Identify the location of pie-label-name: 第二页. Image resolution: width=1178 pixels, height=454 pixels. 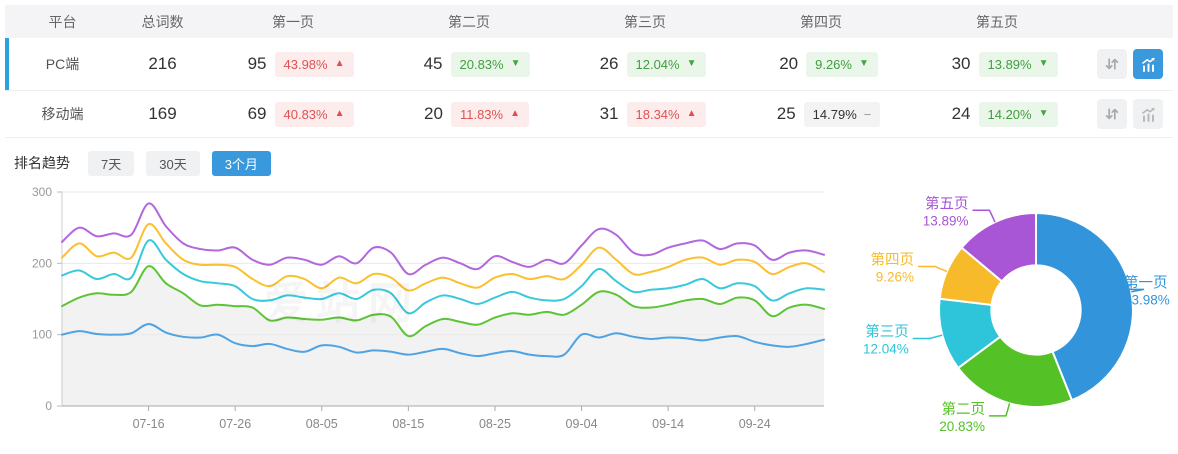
(964, 409).